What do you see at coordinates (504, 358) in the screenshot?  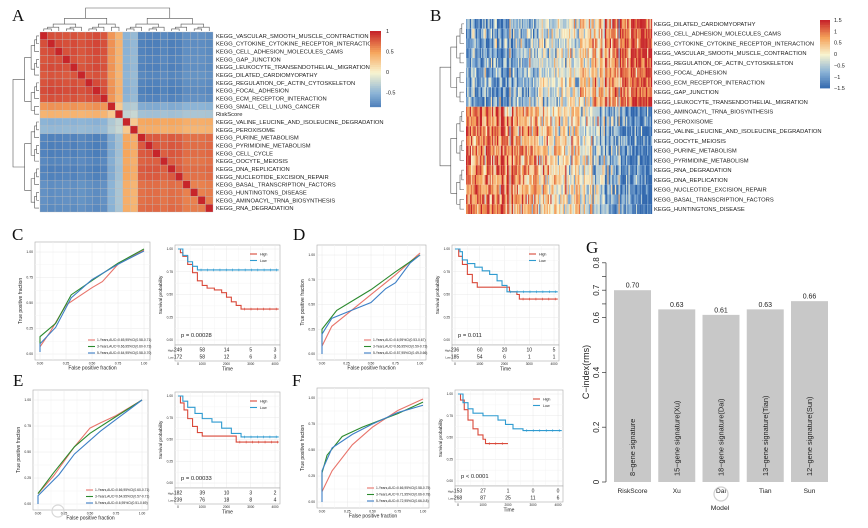 I see `risk-table-count: 6` at bounding box center [504, 358].